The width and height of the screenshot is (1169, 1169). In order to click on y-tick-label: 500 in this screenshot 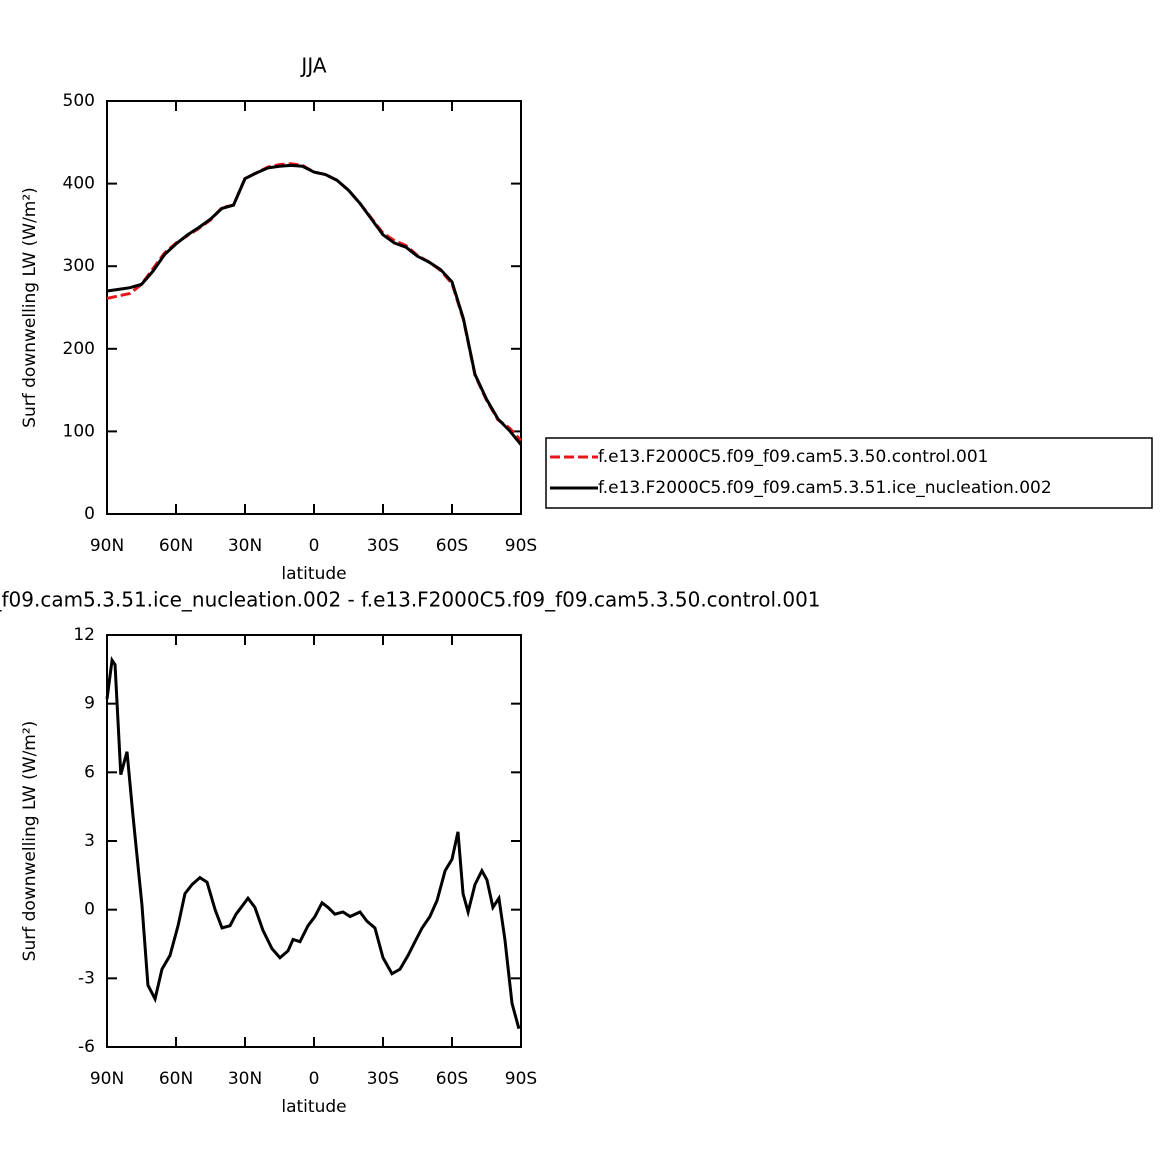, I will do `click(79, 101)`.